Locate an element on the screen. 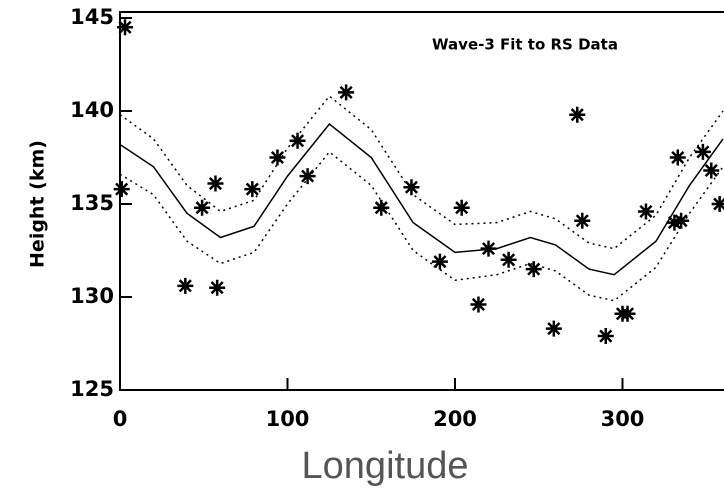 The height and width of the screenshot is (493, 724). x-tick-label: 300 is located at coordinates (623, 419).